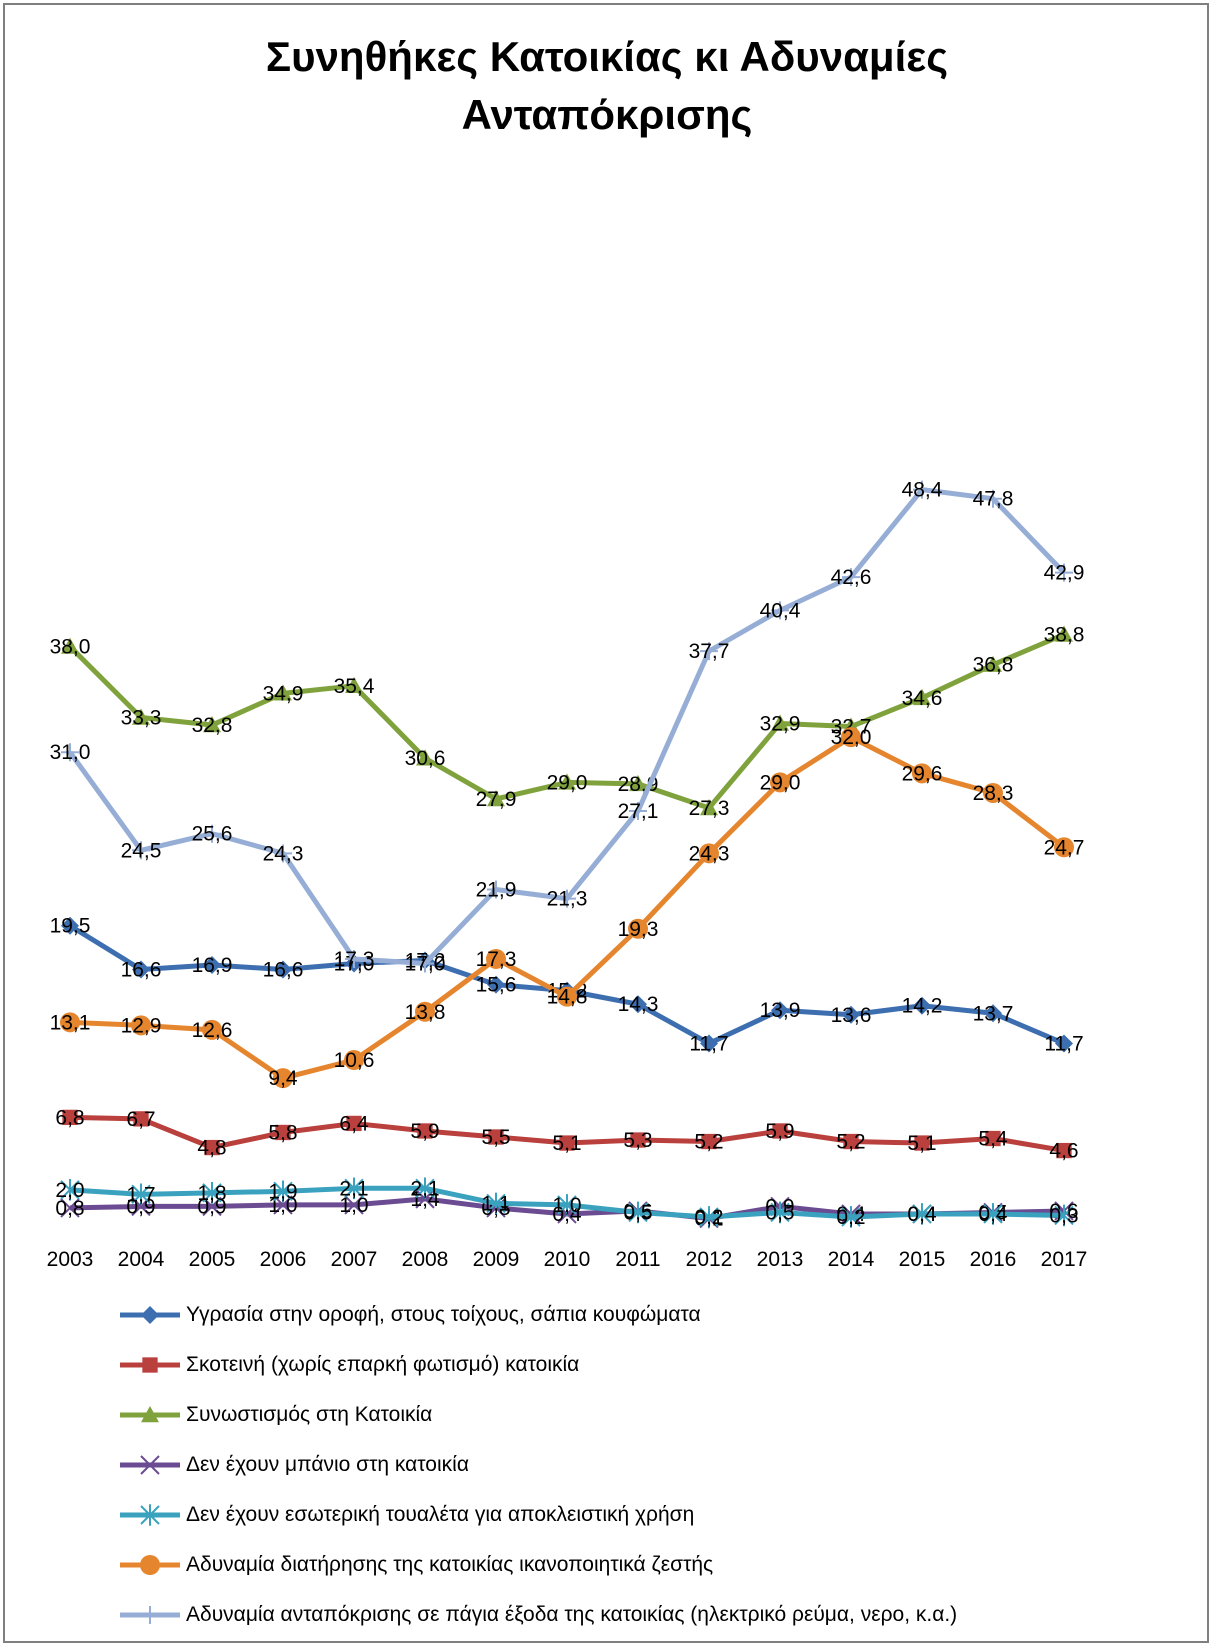 The image size is (1214, 1648). I want to click on data-label: 13,6, so click(851, 1015).